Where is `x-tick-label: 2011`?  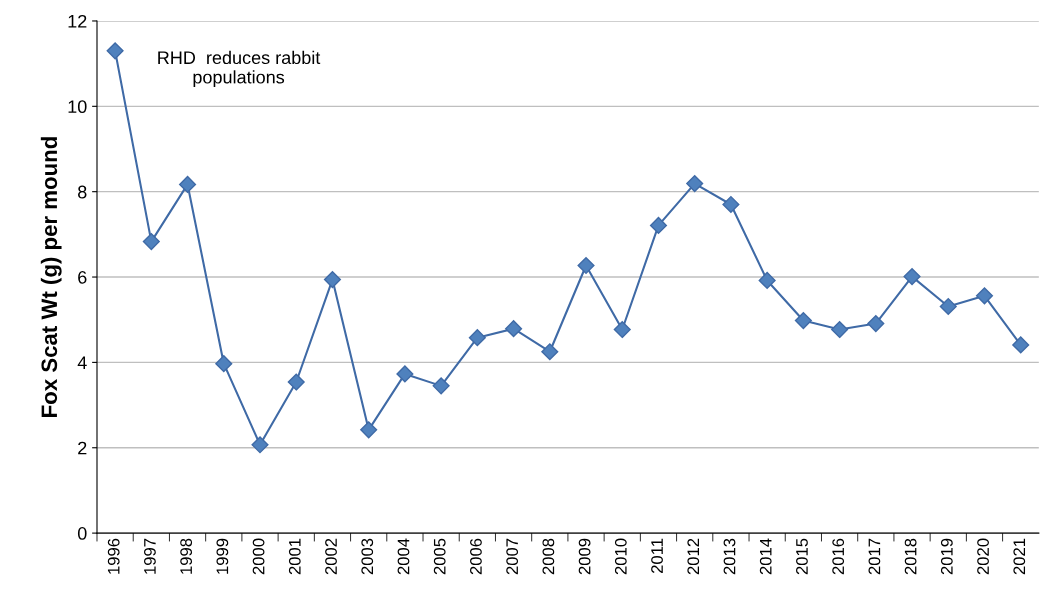 x-tick-label: 2011 is located at coordinates (657, 555).